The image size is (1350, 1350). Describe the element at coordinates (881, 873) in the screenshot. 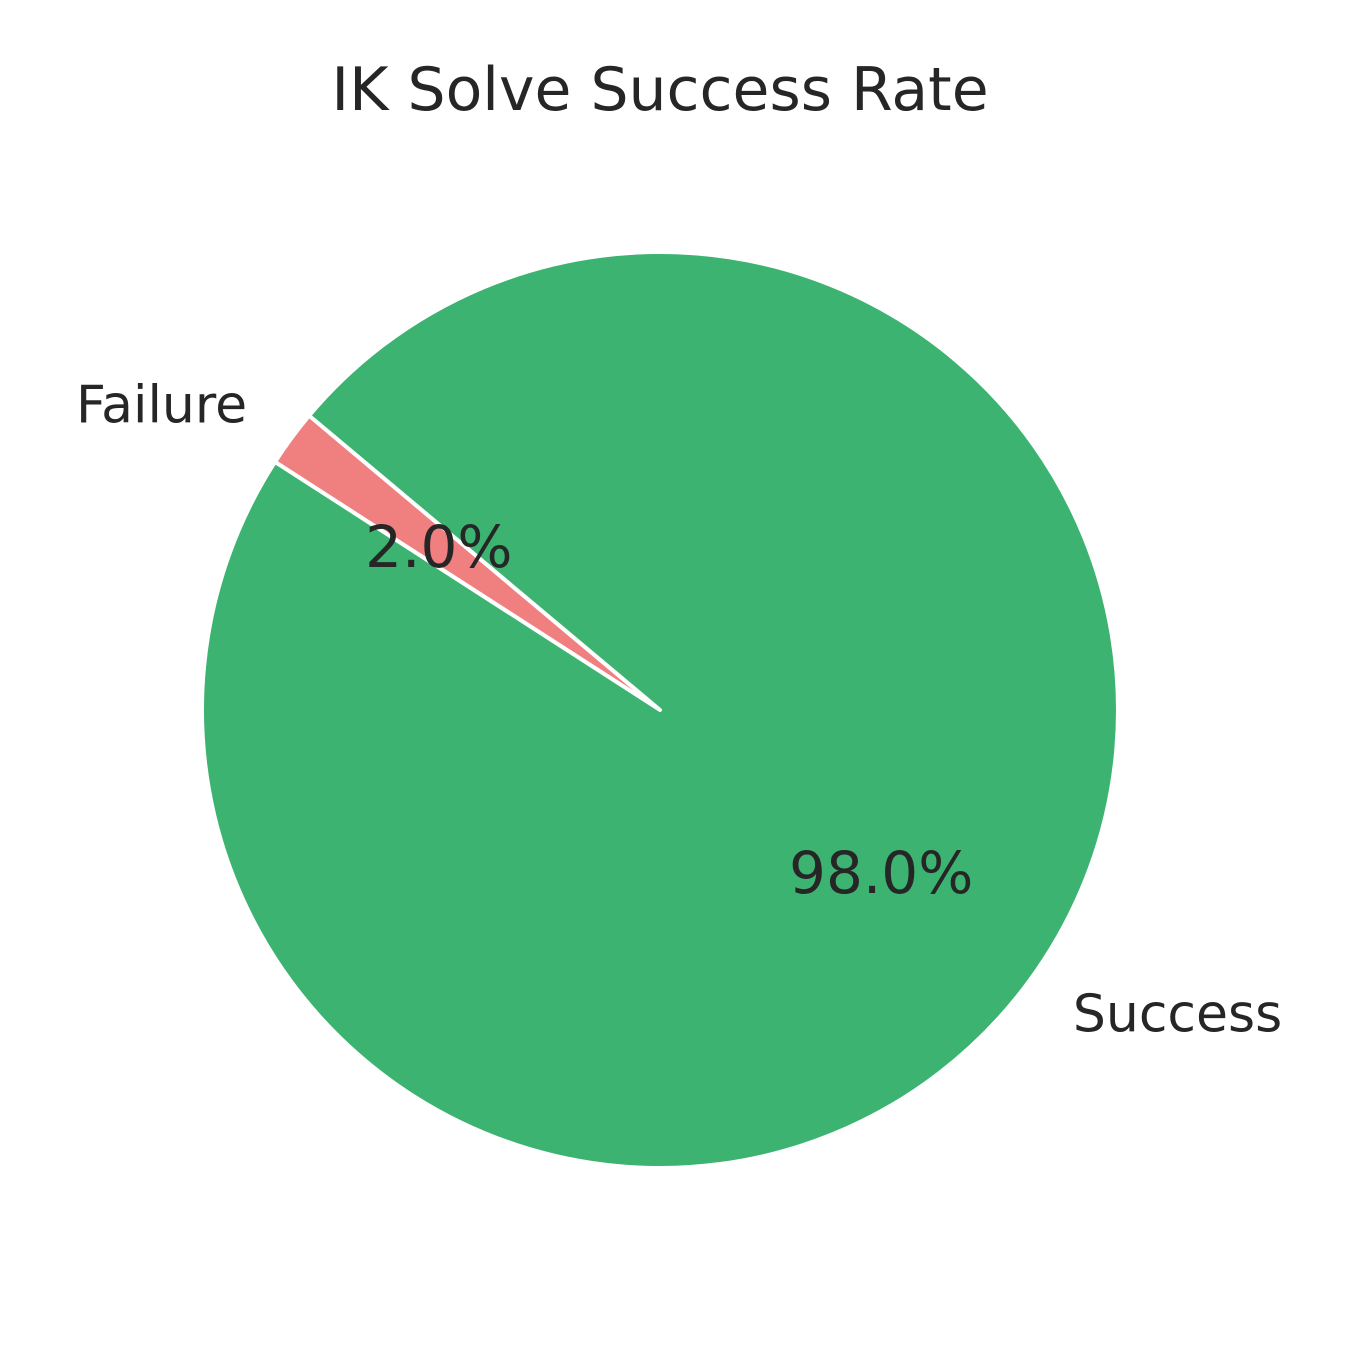

I see `pie-pct-label-success: 98.0%` at that location.